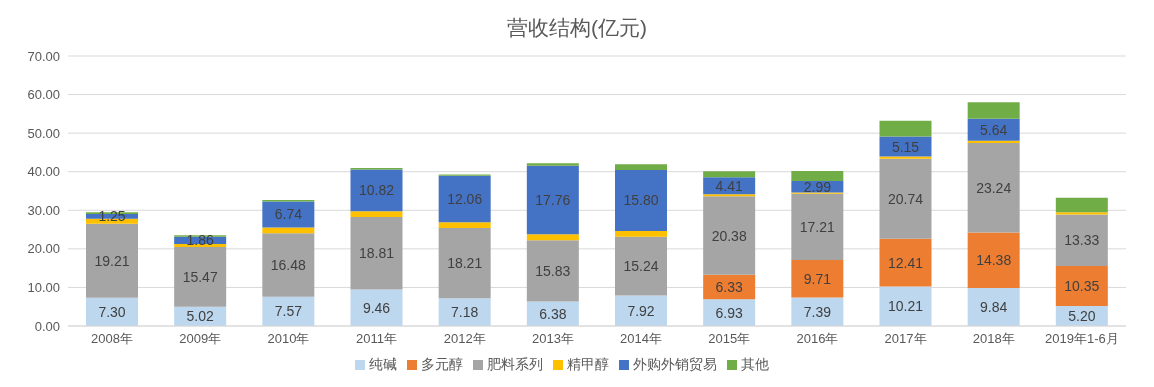 The width and height of the screenshot is (1154, 387). I want to click on data-label: 7.18, so click(465, 312).